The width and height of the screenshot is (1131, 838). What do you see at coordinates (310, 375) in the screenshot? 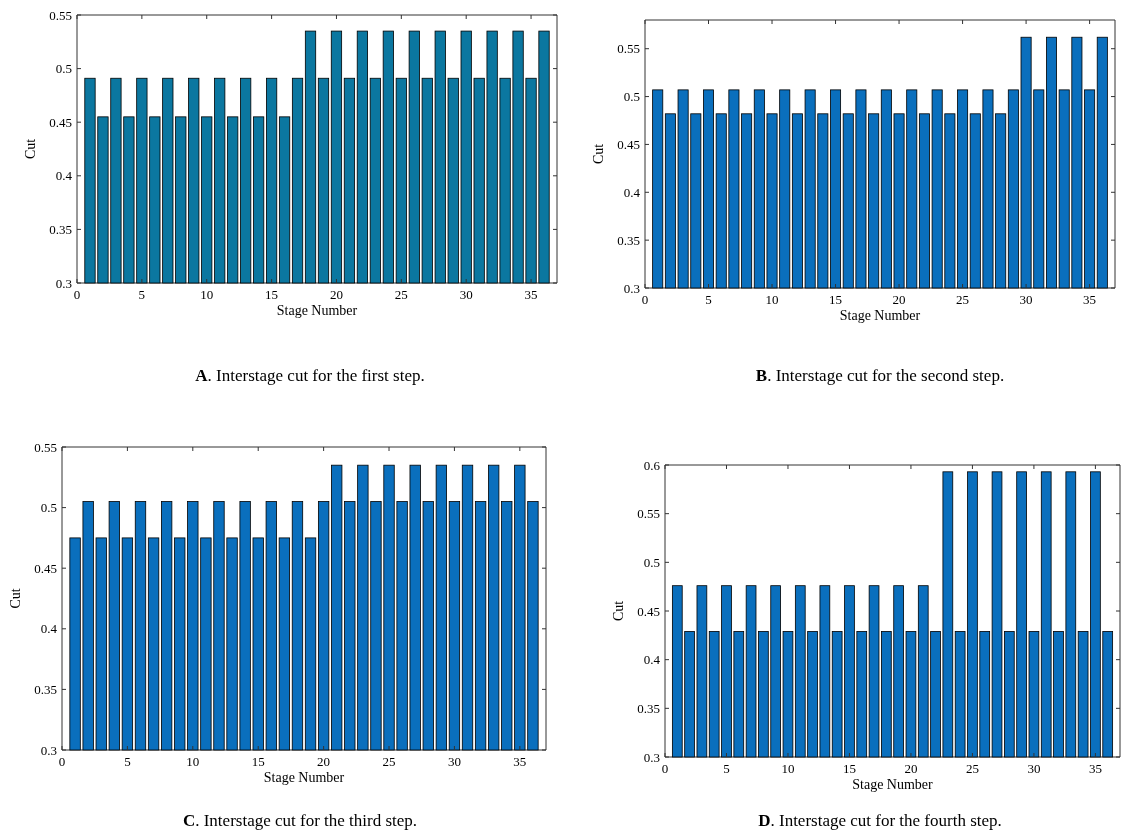
I see `text: A. Interstage cut for the first step.` at bounding box center [310, 375].